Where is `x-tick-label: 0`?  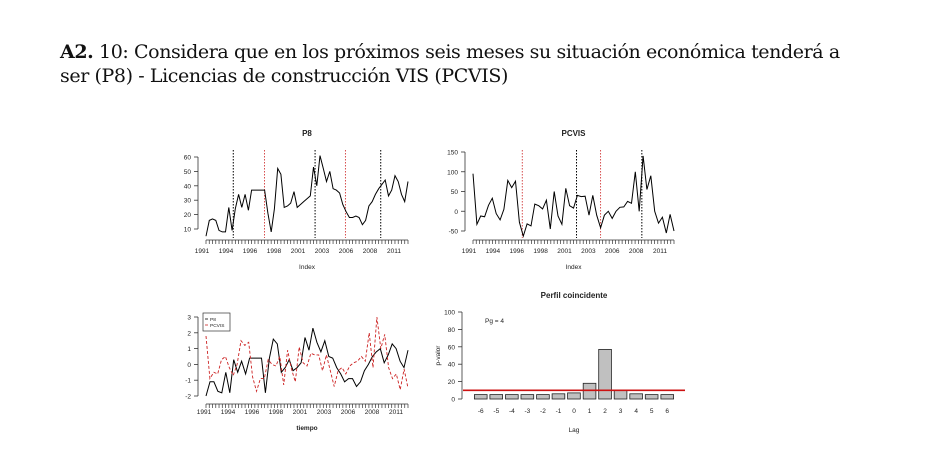 x-tick-label: 0 is located at coordinates (574, 411).